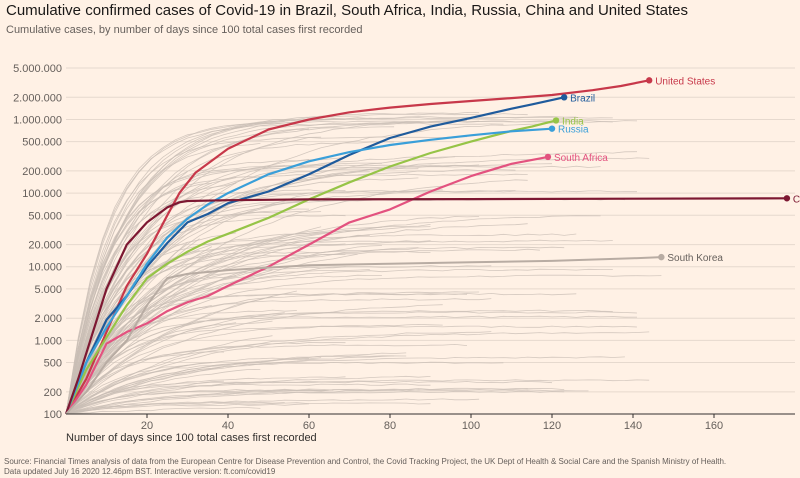 The height and width of the screenshot is (478, 800). Describe the element at coordinates (42, 194) in the screenshot. I see `y-tick-label: 100.000` at that location.